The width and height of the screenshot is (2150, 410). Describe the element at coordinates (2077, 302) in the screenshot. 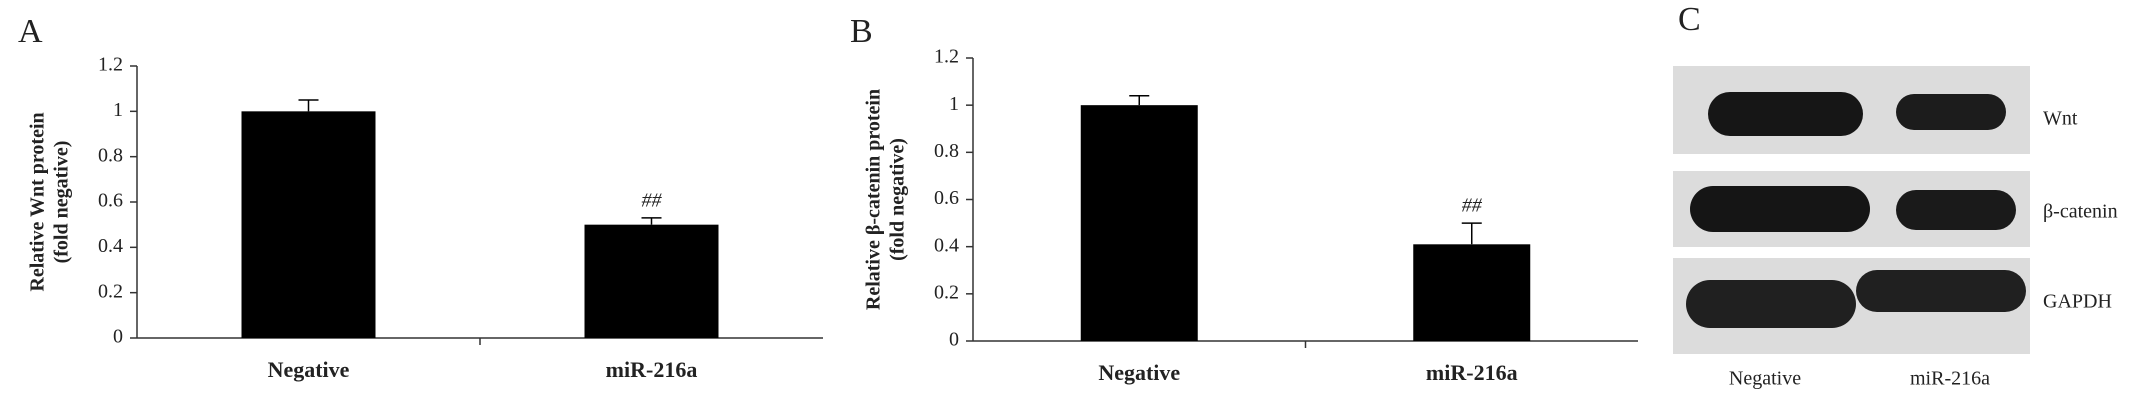

I see `band-label: GAPDH` at that location.